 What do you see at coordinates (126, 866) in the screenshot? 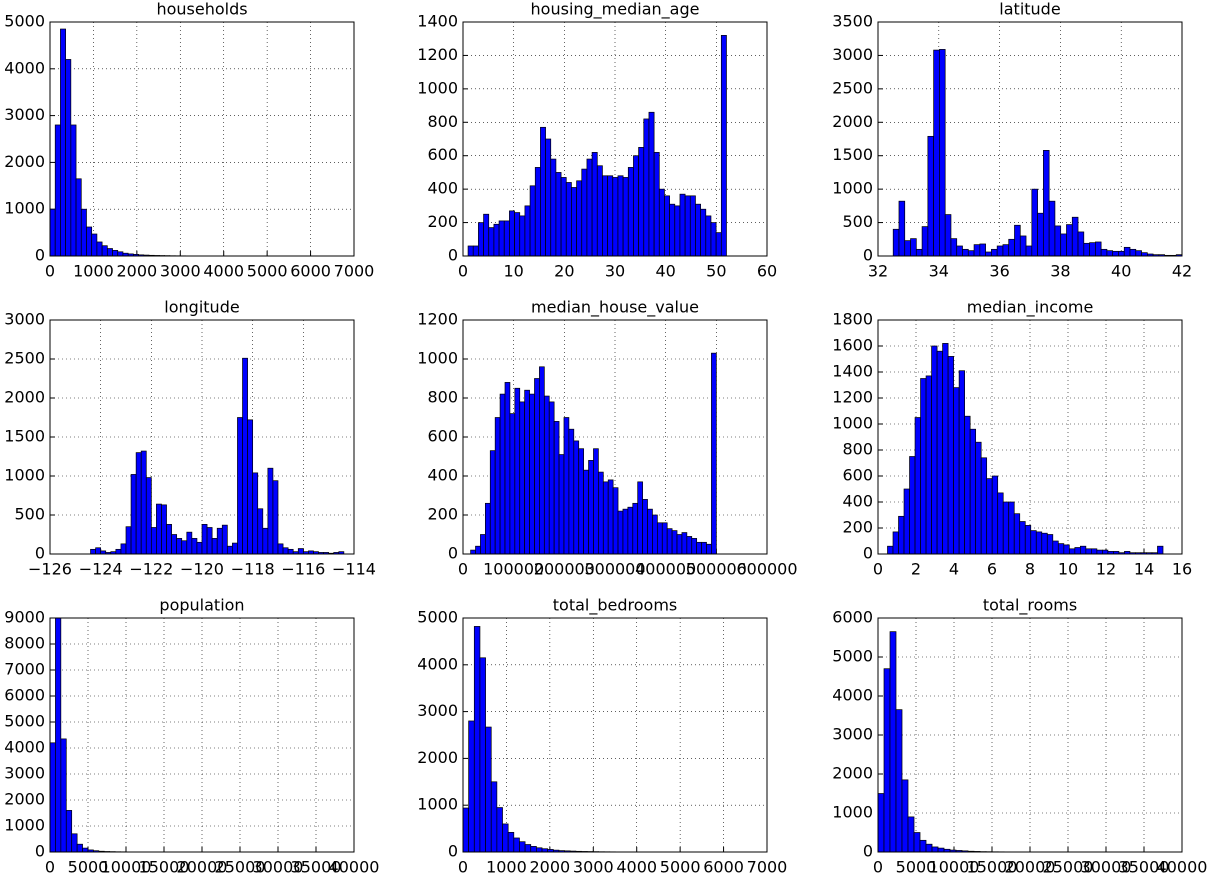
I see `x-tick-label: 10000` at bounding box center [126, 866].